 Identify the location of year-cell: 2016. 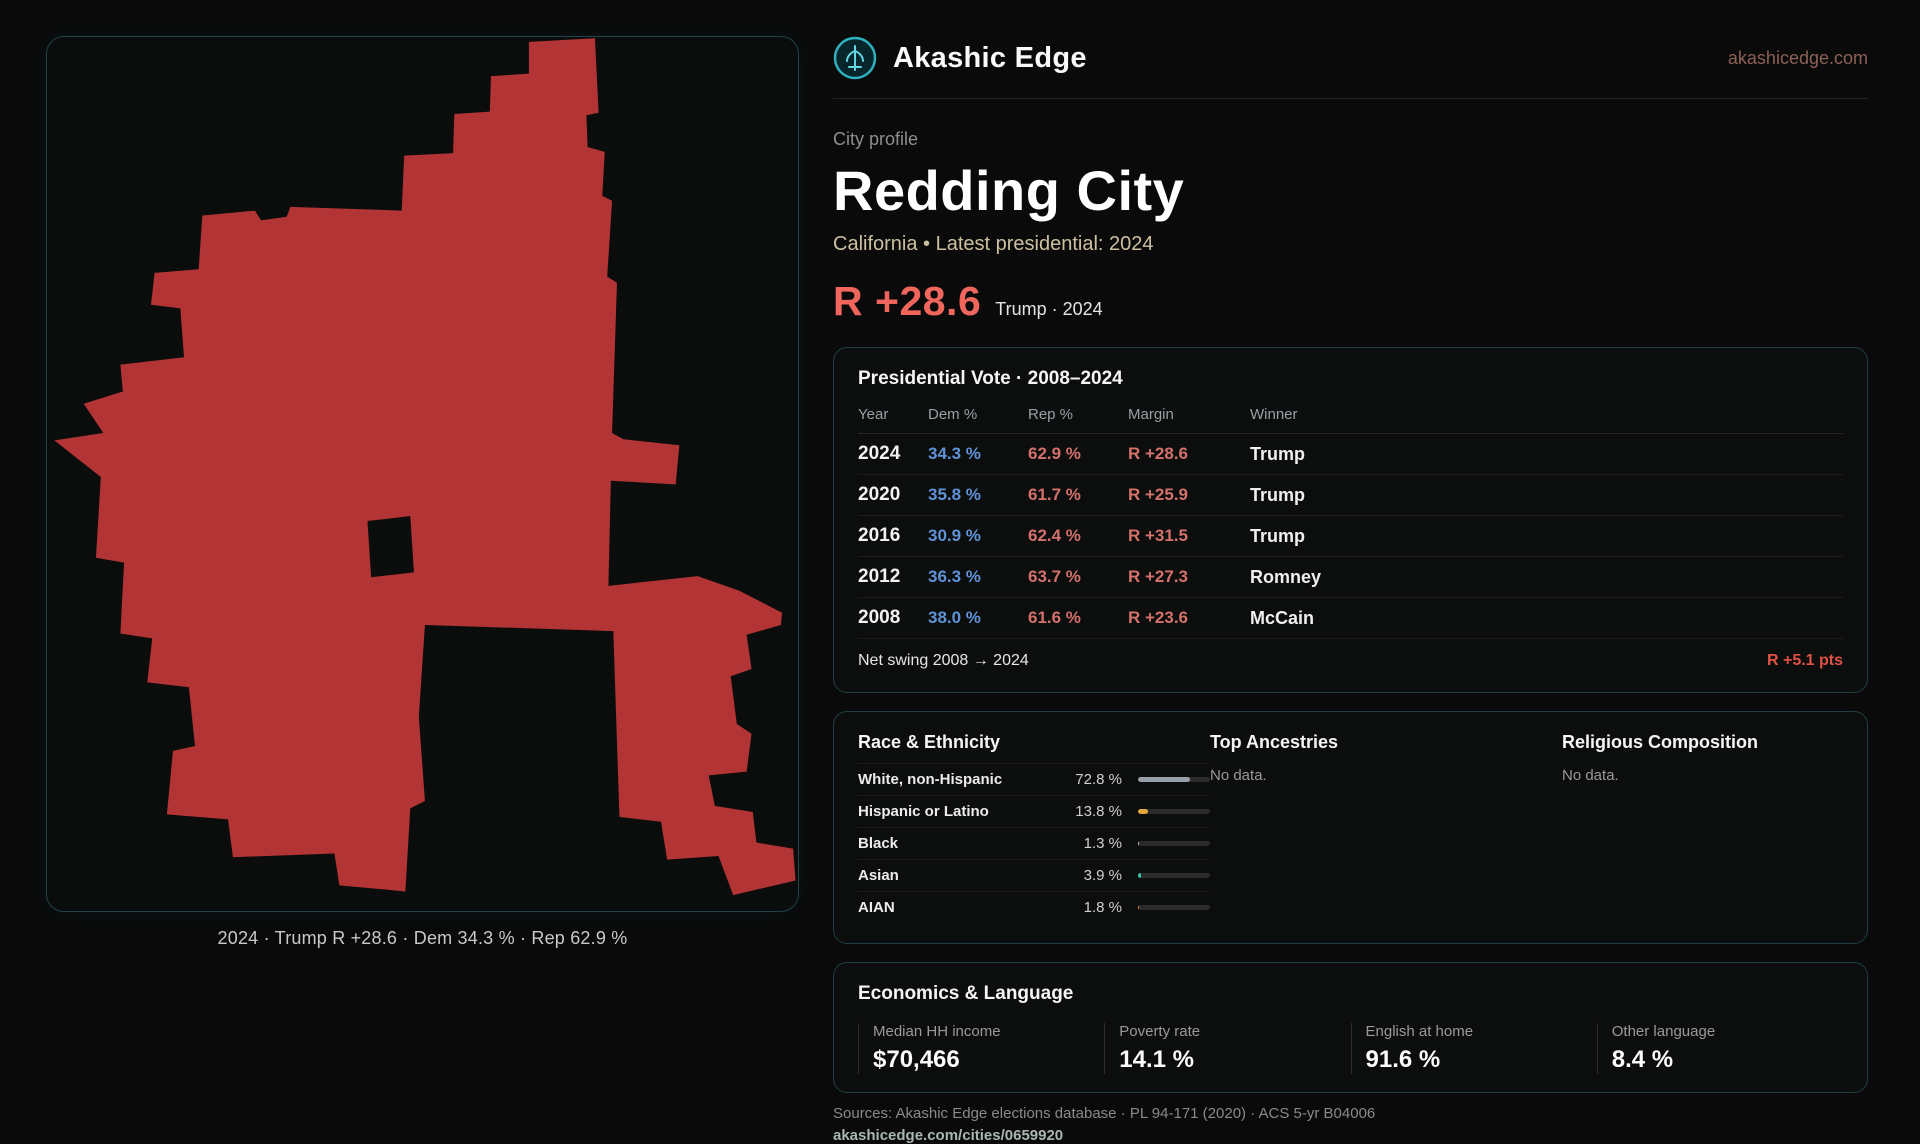
(893, 536).